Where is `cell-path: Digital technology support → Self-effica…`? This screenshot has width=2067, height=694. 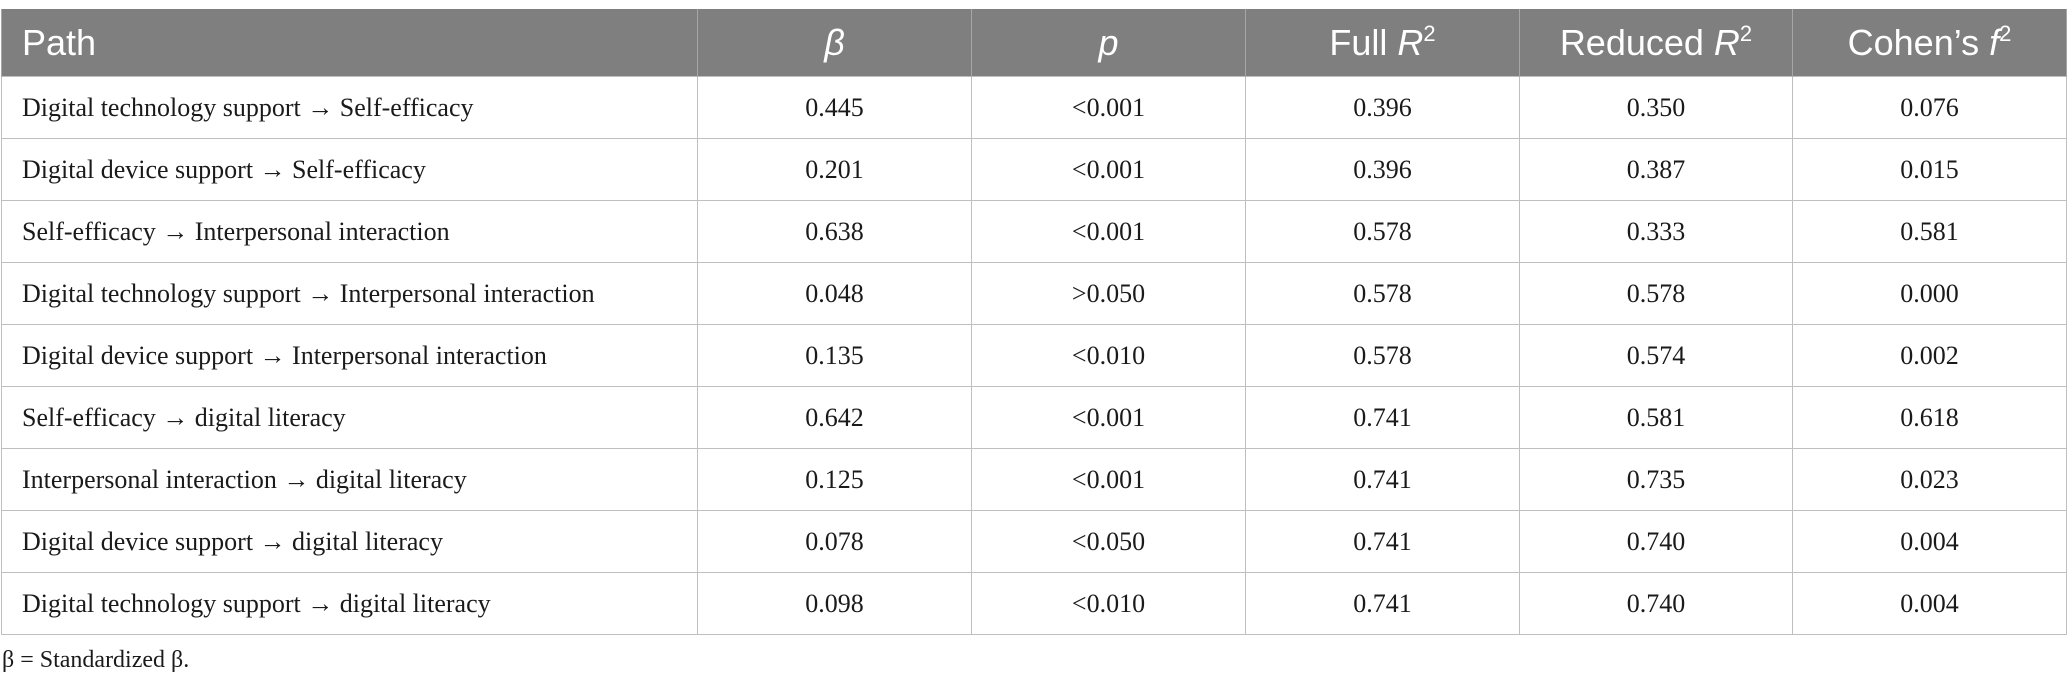
cell-path: Digital technology support → Self-effica… is located at coordinates (349, 107).